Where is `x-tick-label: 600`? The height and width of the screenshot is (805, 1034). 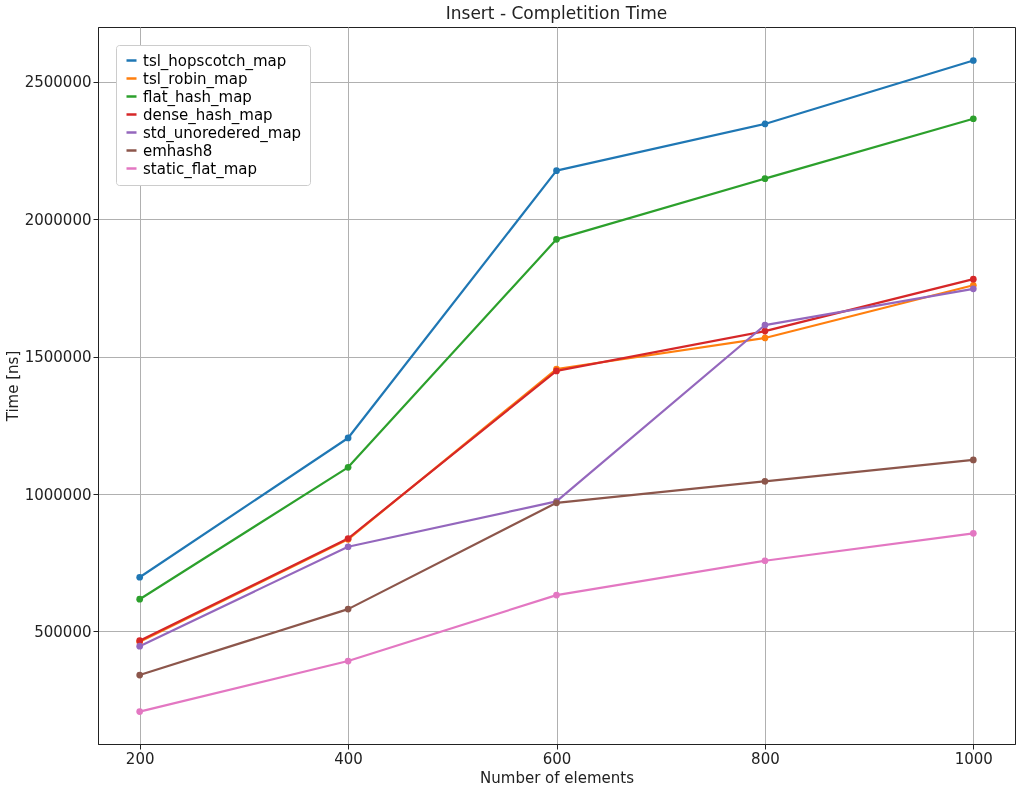
x-tick-label: 600 is located at coordinates (557, 758).